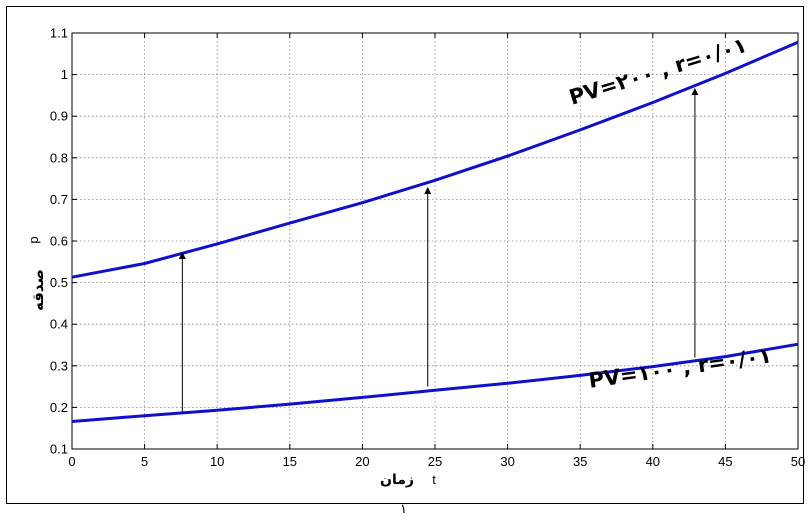 This screenshot has height=520, width=812. Describe the element at coordinates (397, 480) in the screenshot. I see `x-axis-label: زمان` at that location.